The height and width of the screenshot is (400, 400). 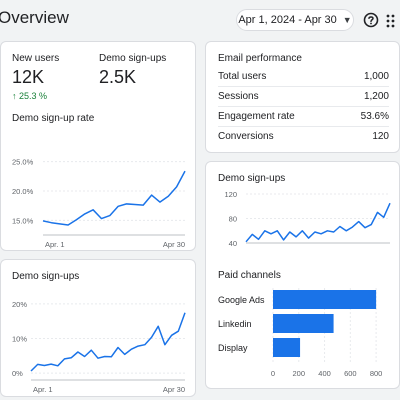 What do you see at coordinates (235, 324) in the screenshot?
I see `bar-label: Linkedin` at bounding box center [235, 324].